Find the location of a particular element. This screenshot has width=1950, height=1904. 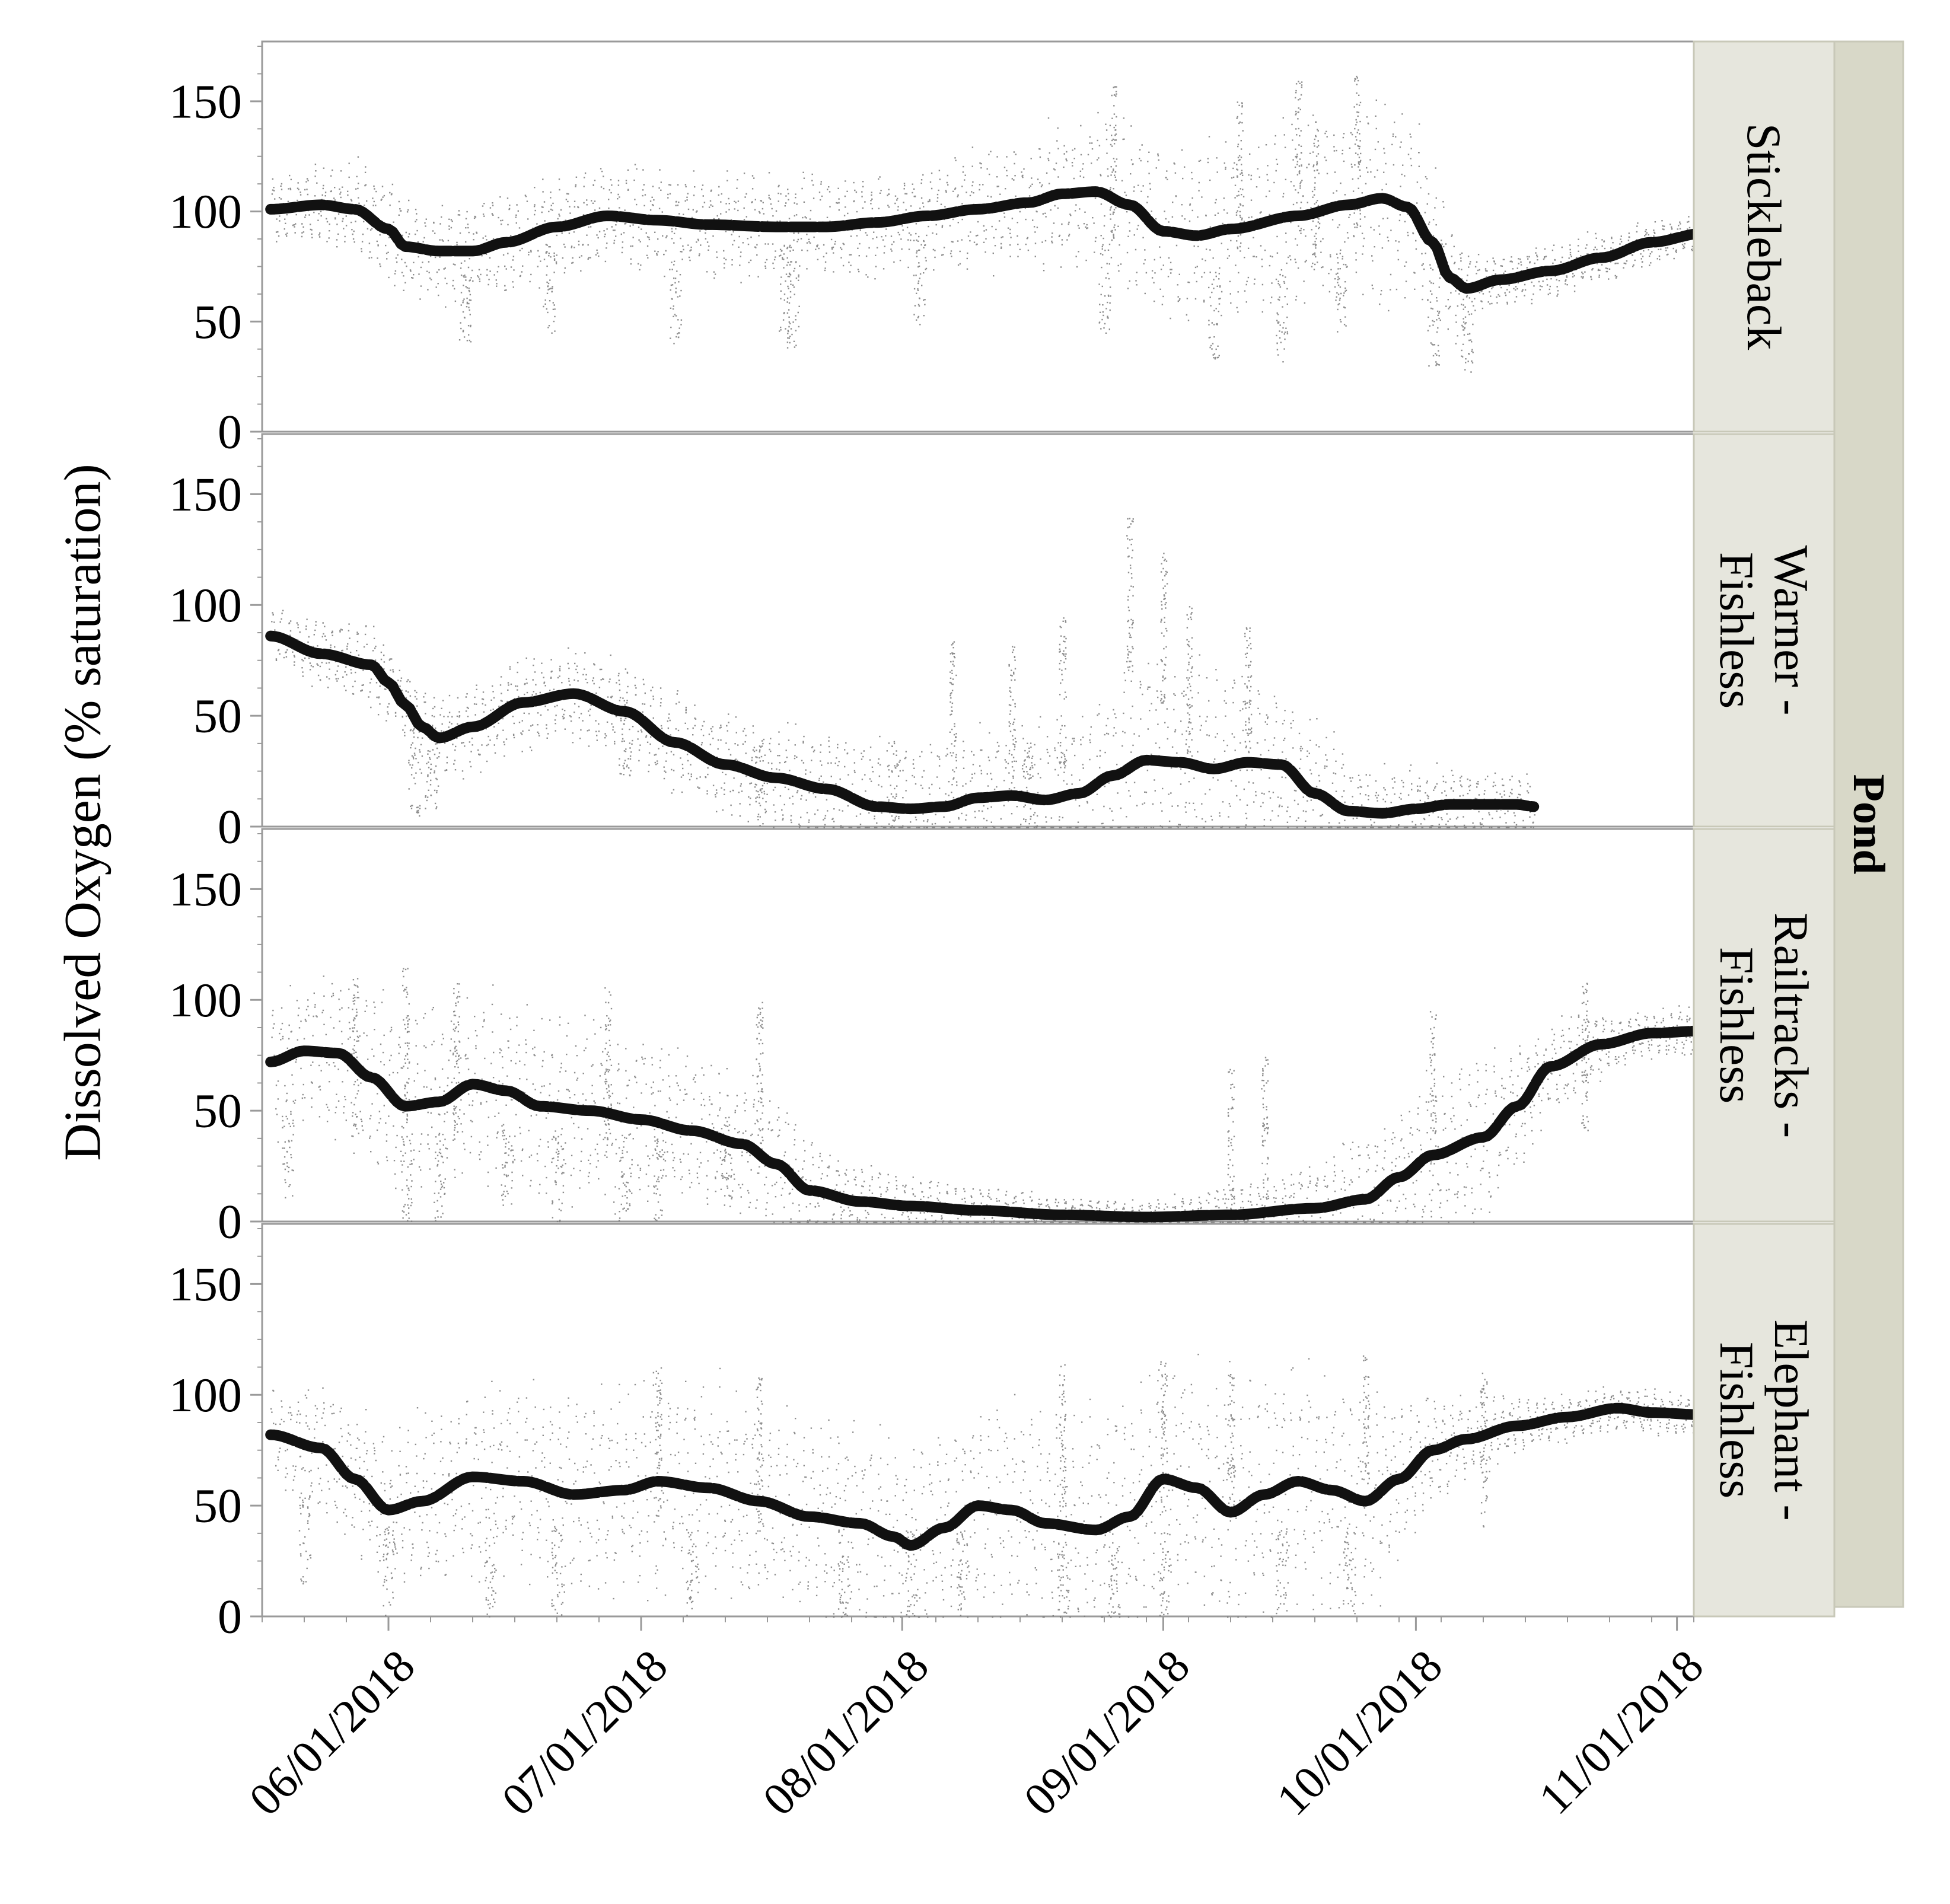

facet-title-strip is located at coordinates (1868, 824).